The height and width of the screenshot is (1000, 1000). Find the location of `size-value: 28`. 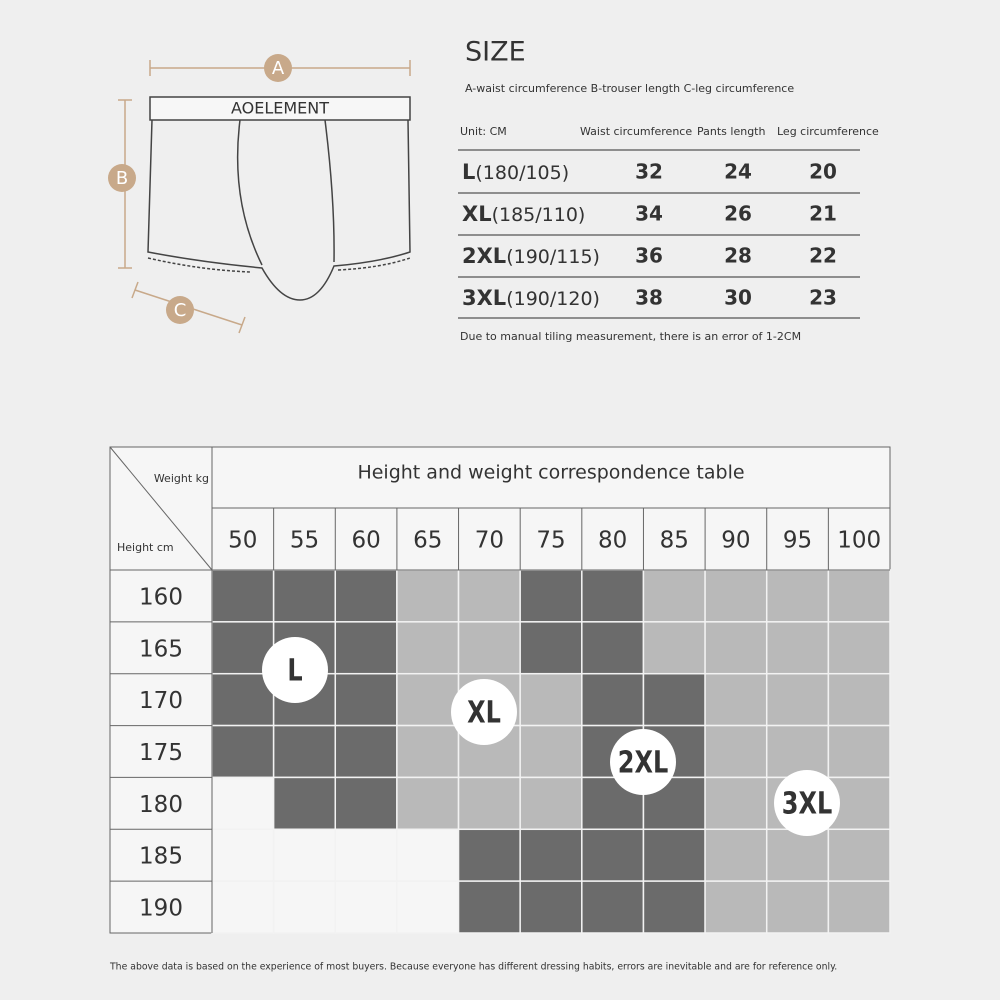

size-value: 28 is located at coordinates (738, 256).